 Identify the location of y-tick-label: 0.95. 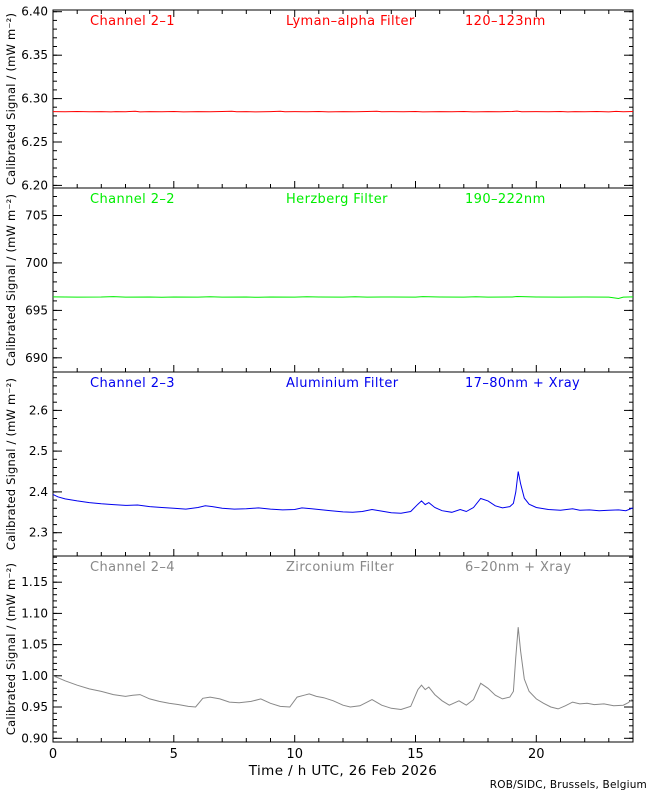
(34, 707).